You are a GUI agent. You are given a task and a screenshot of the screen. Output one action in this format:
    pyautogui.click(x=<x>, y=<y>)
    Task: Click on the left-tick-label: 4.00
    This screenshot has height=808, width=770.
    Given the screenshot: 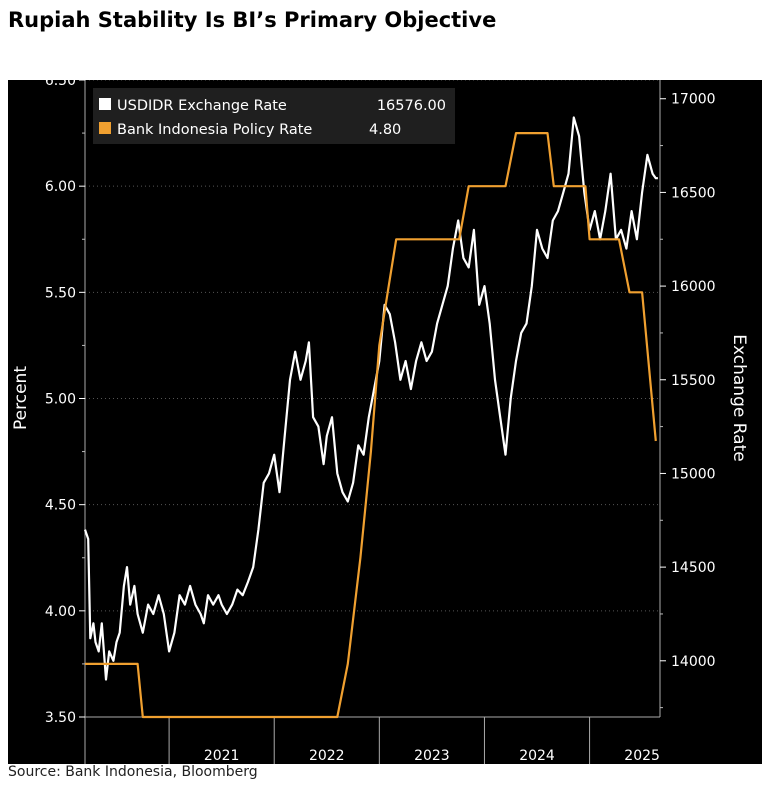 What is the action you would take?
    pyautogui.click(x=60, y=612)
    